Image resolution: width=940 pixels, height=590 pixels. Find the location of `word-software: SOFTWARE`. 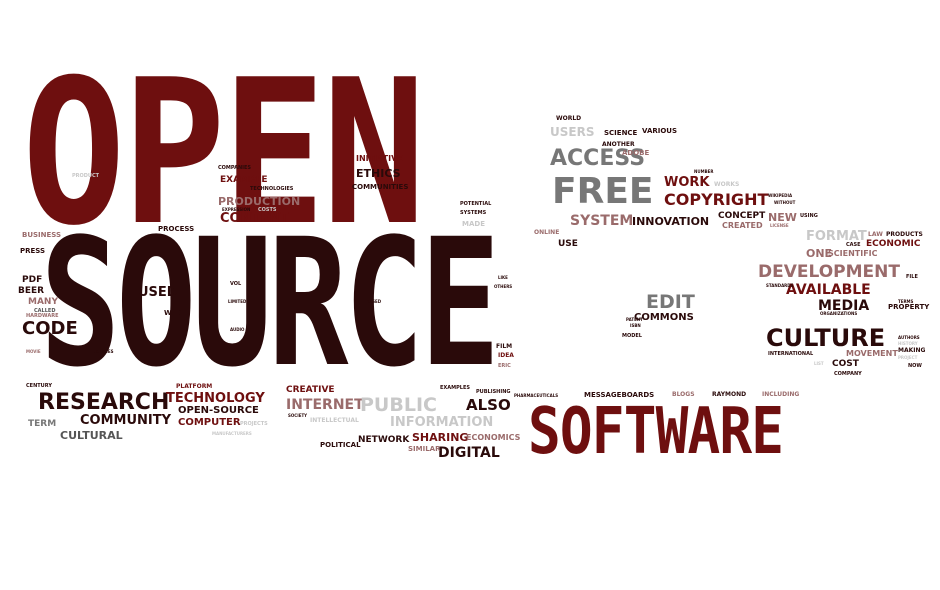

word-software: SOFTWARE is located at coordinates (656, 432).